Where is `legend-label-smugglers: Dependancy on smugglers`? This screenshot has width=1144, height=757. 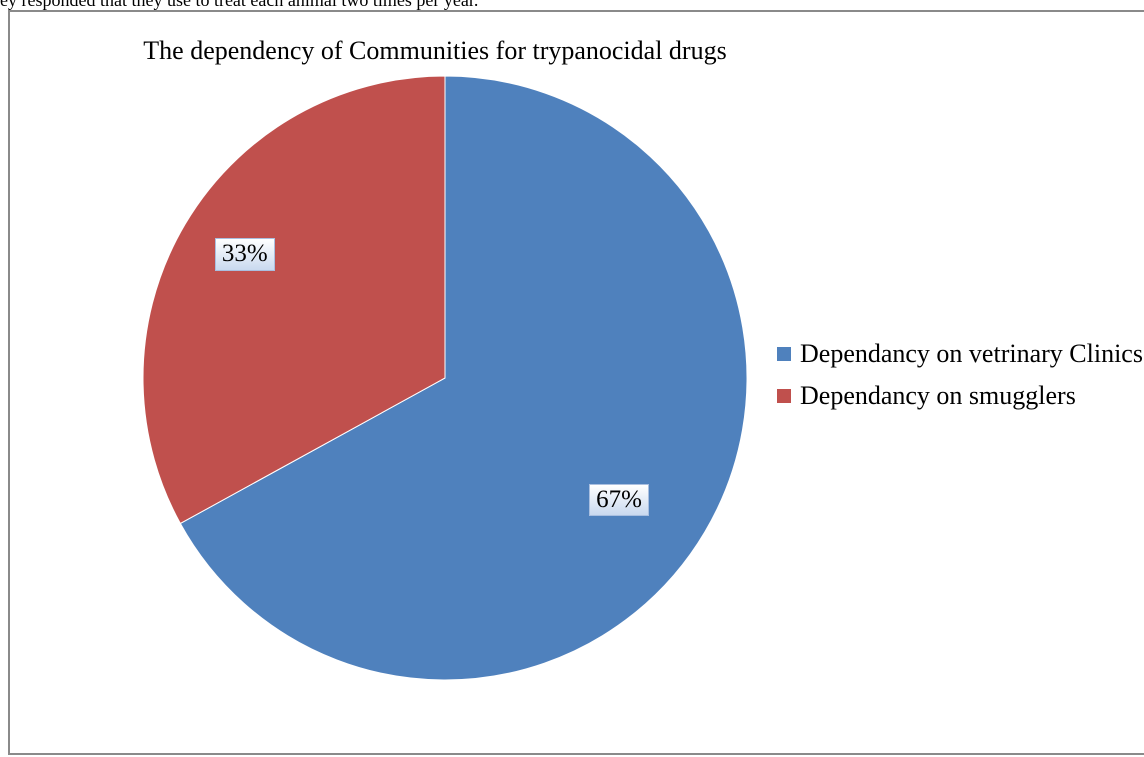 legend-label-smugglers: Dependancy on smugglers is located at coordinates (938, 395).